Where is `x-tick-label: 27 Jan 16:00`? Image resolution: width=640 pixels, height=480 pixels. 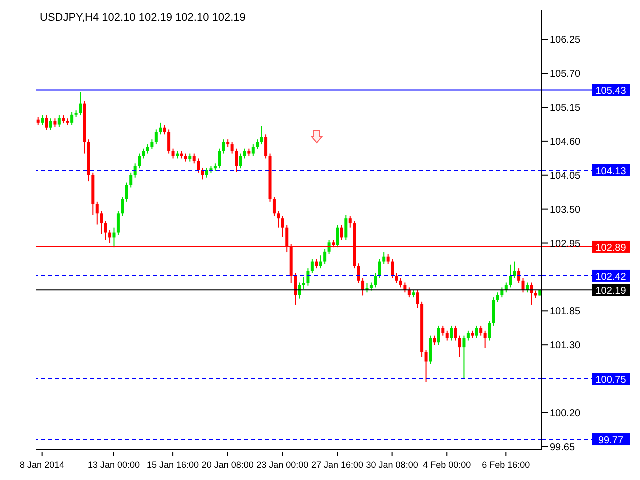
x-tick-label: 27 Jan 16:00 is located at coordinates (337, 465).